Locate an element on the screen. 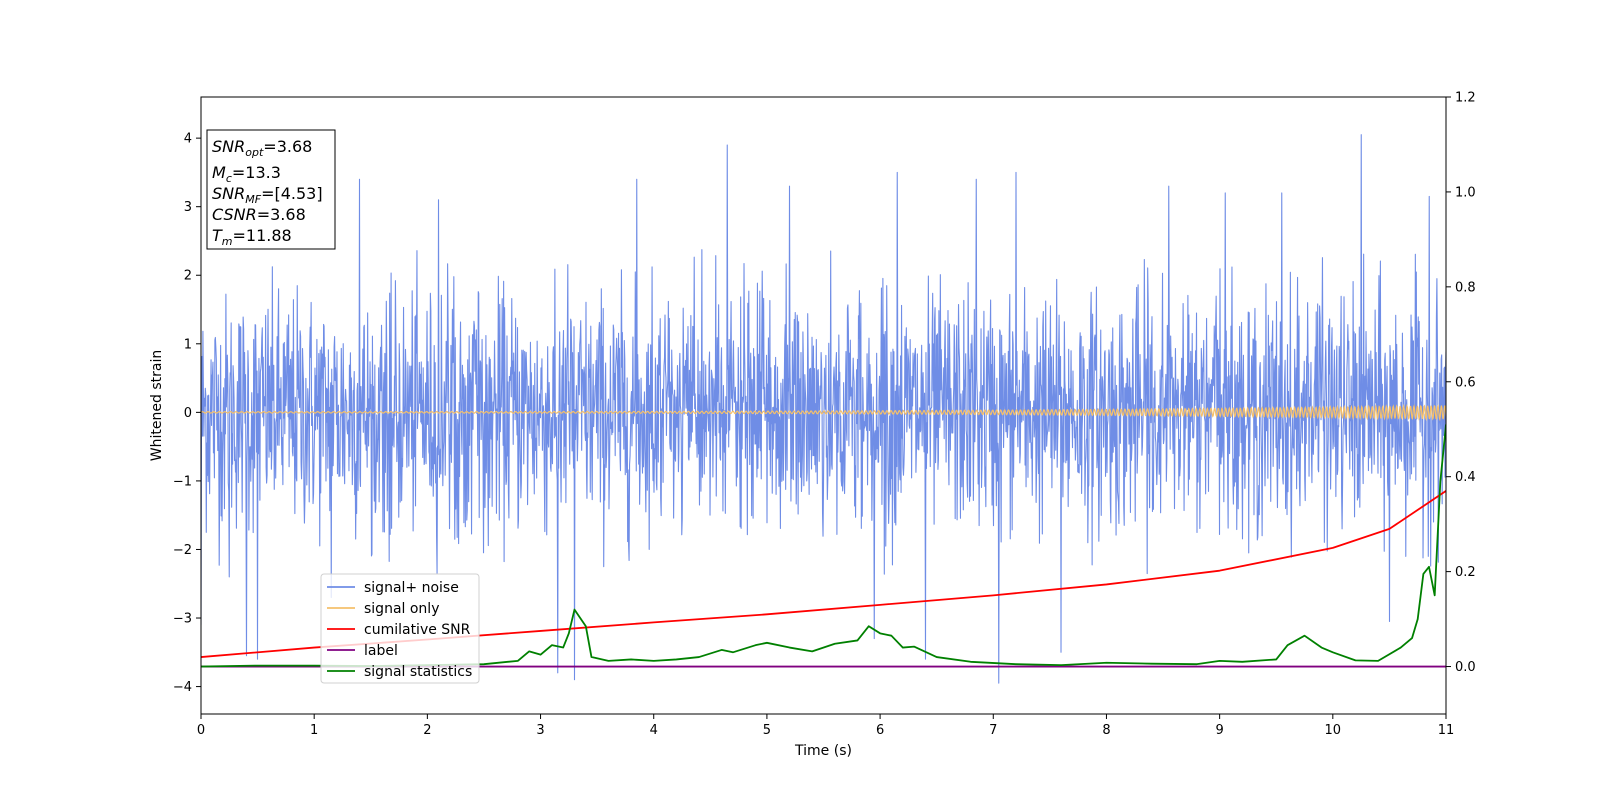 This screenshot has width=1600, height=805. x-axis: 0 1 2 3 4 5 6 7 8 9 10 11 is located at coordinates (825, 726).